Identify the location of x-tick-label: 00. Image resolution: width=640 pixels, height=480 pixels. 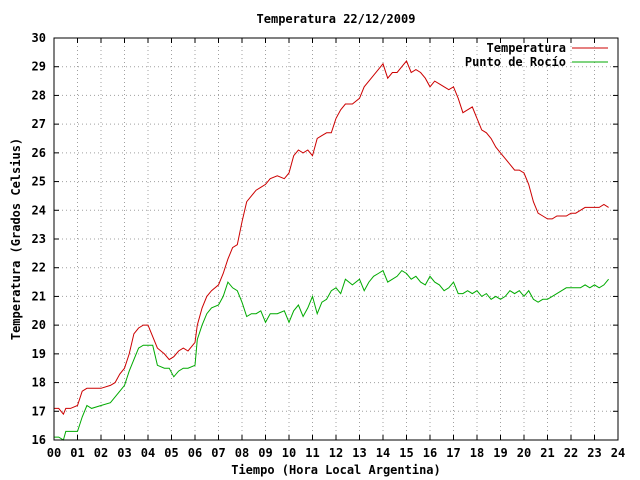
(54, 453).